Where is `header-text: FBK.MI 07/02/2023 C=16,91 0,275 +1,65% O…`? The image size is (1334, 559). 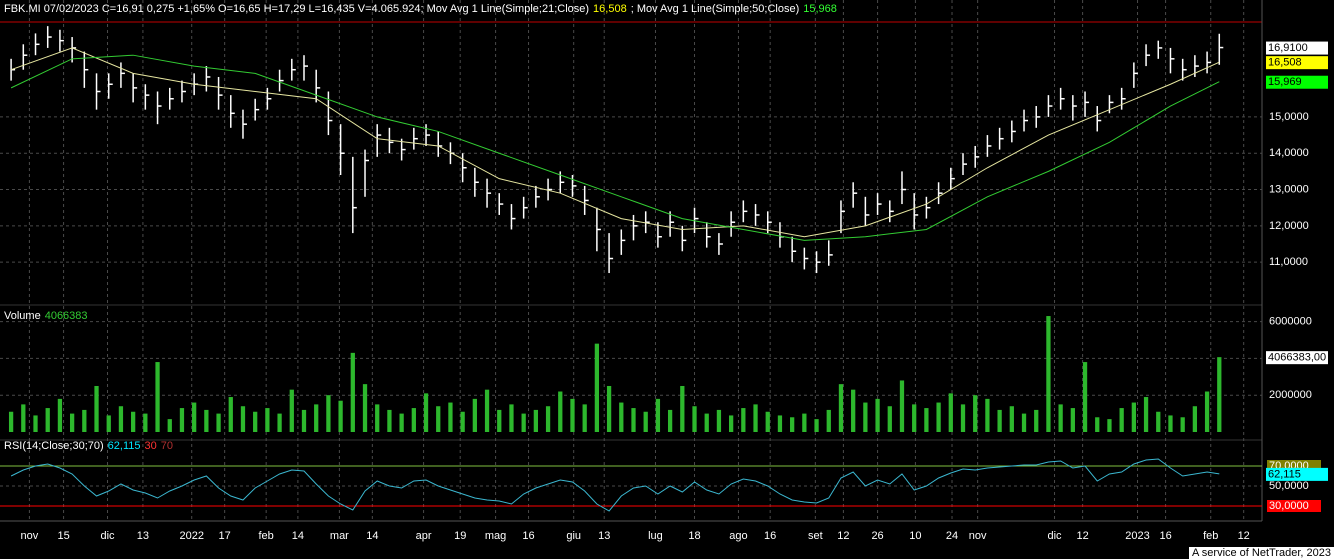
header-text: FBK.MI 07/02/2023 C=16,91 0,275 +1,65% O… is located at coordinates (297, 9).